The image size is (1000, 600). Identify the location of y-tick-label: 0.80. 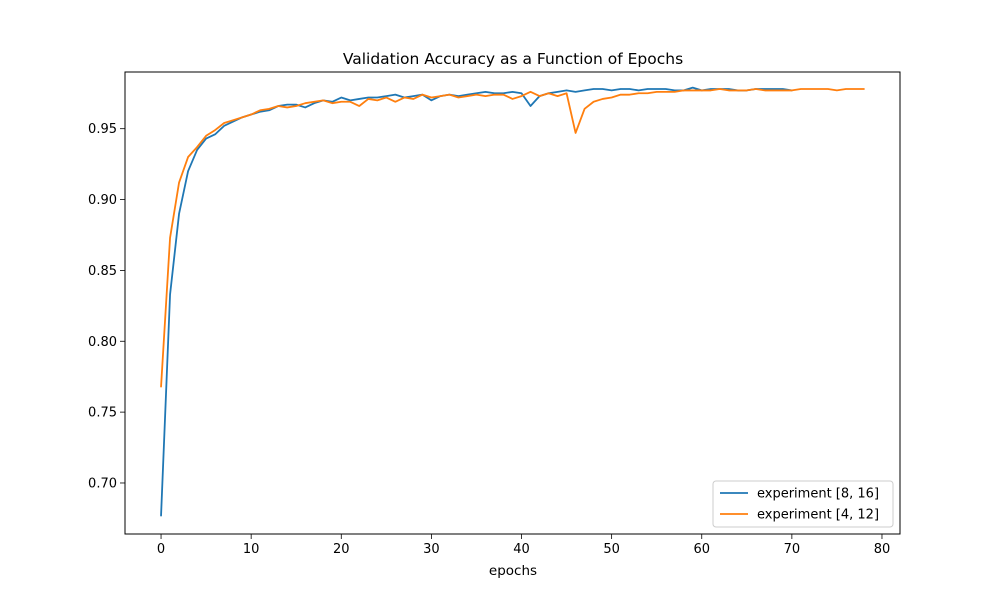
(102, 342).